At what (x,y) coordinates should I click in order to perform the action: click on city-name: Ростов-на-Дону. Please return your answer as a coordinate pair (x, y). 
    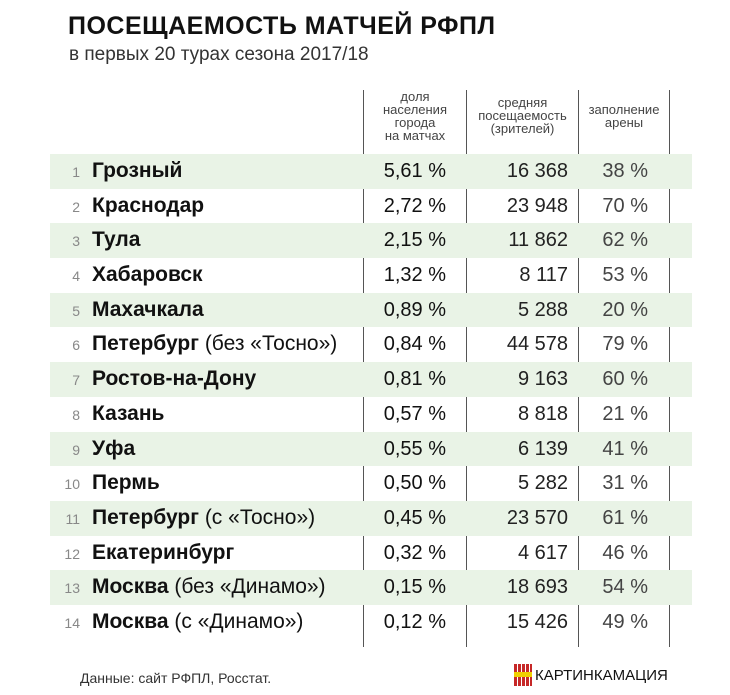
    Looking at the image, I should click on (174, 379).